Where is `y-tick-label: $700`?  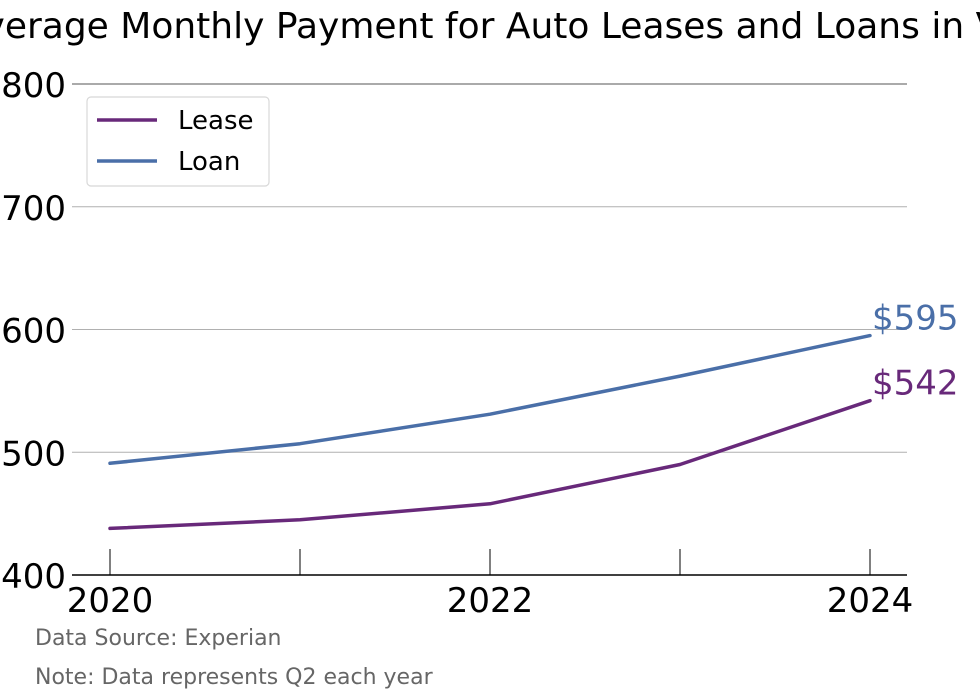 y-tick-label: $700 is located at coordinates (33, 209).